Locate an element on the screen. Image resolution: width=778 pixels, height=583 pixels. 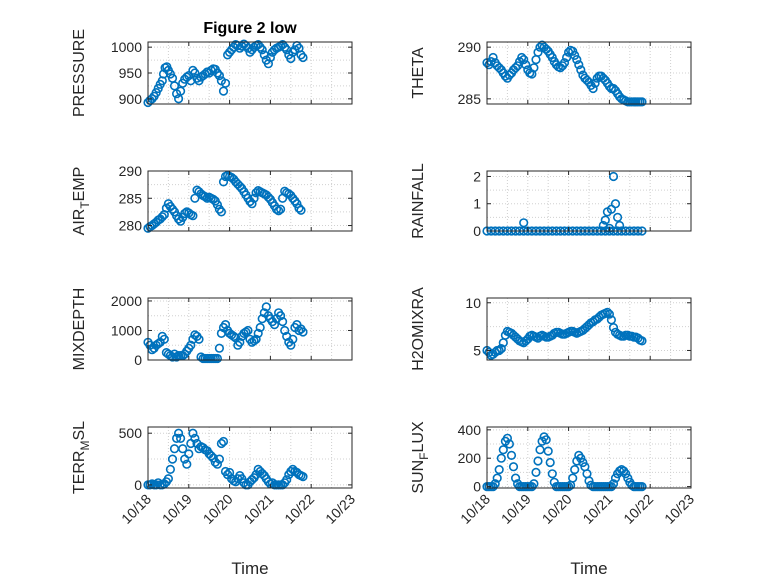
y-axis-label: THETA is located at coordinates (418, 73).